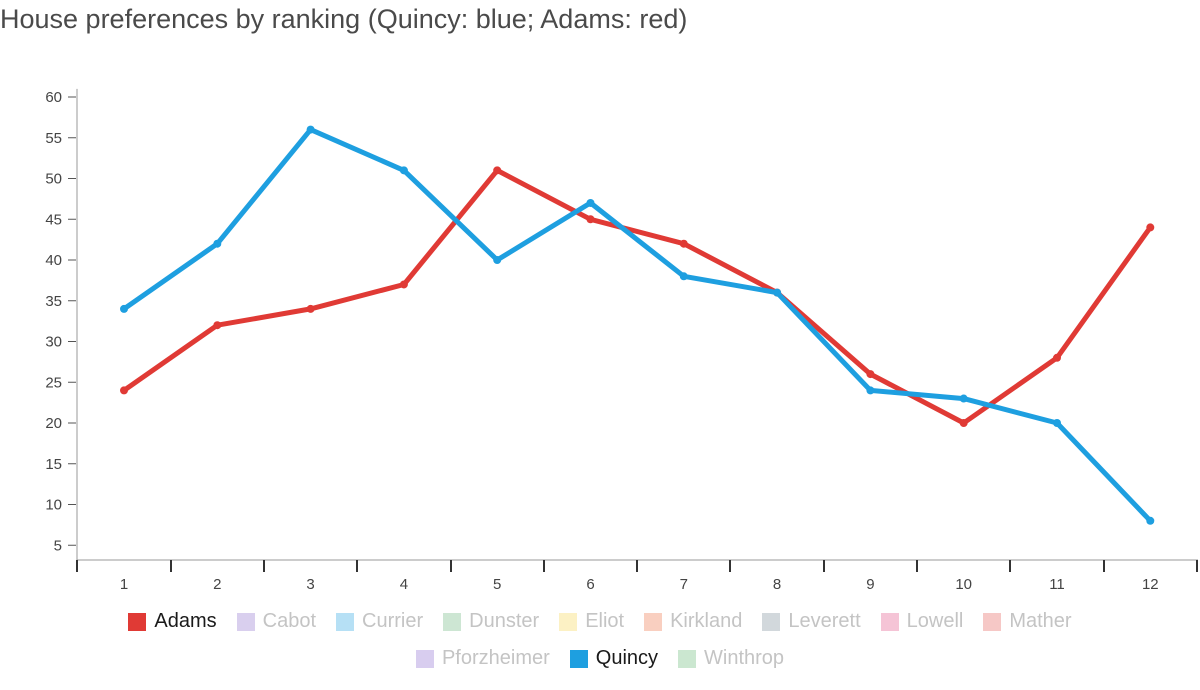  I want to click on x-tick-label: 6, so click(590, 584).